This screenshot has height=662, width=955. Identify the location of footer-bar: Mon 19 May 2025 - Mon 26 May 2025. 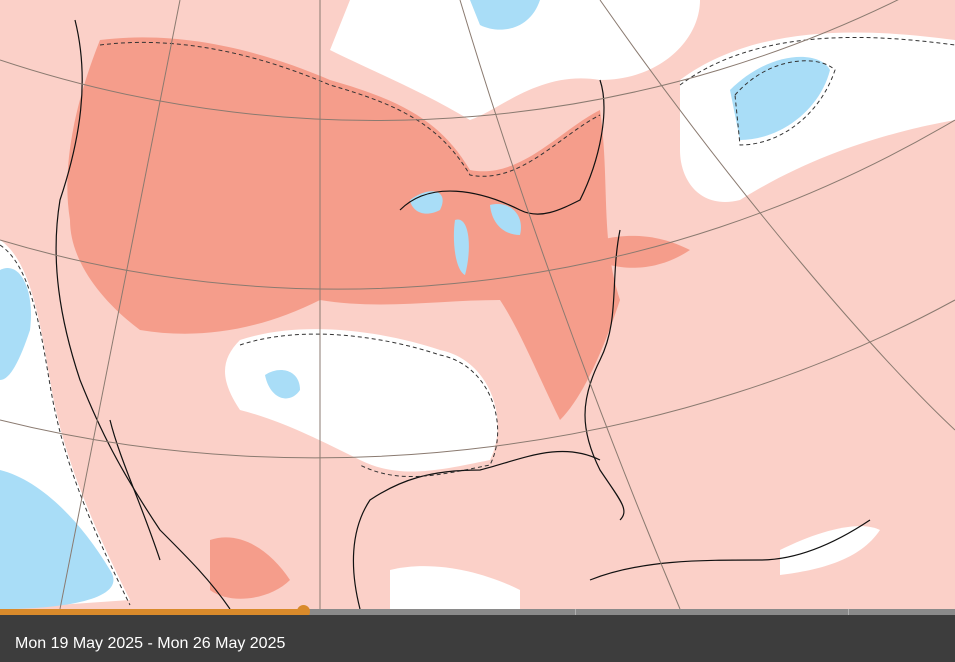
(477, 638).